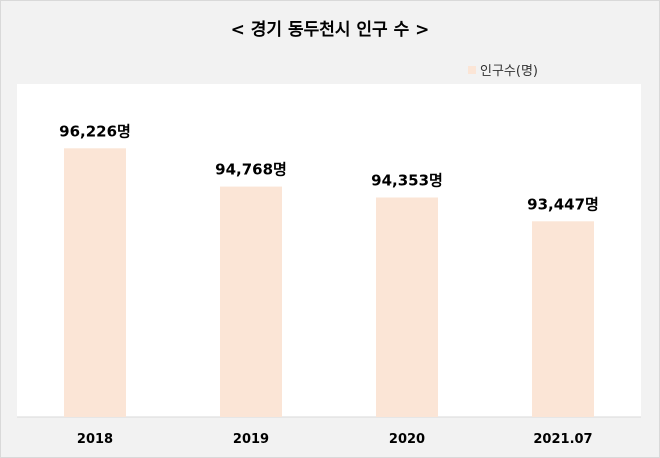  What do you see at coordinates (472, 69) in the screenshot?
I see `legend-swatch` at bounding box center [472, 69].